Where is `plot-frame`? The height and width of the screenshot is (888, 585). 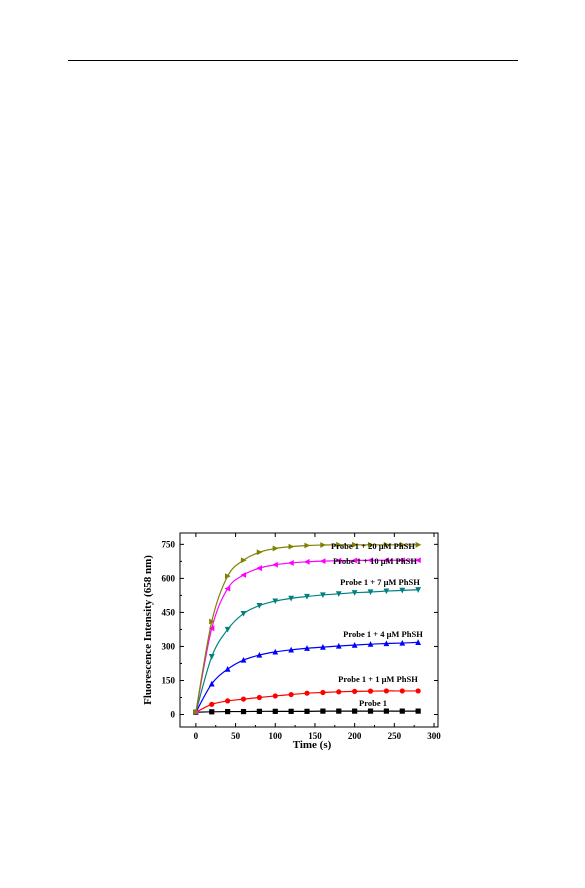 plot-frame is located at coordinates (309, 630).